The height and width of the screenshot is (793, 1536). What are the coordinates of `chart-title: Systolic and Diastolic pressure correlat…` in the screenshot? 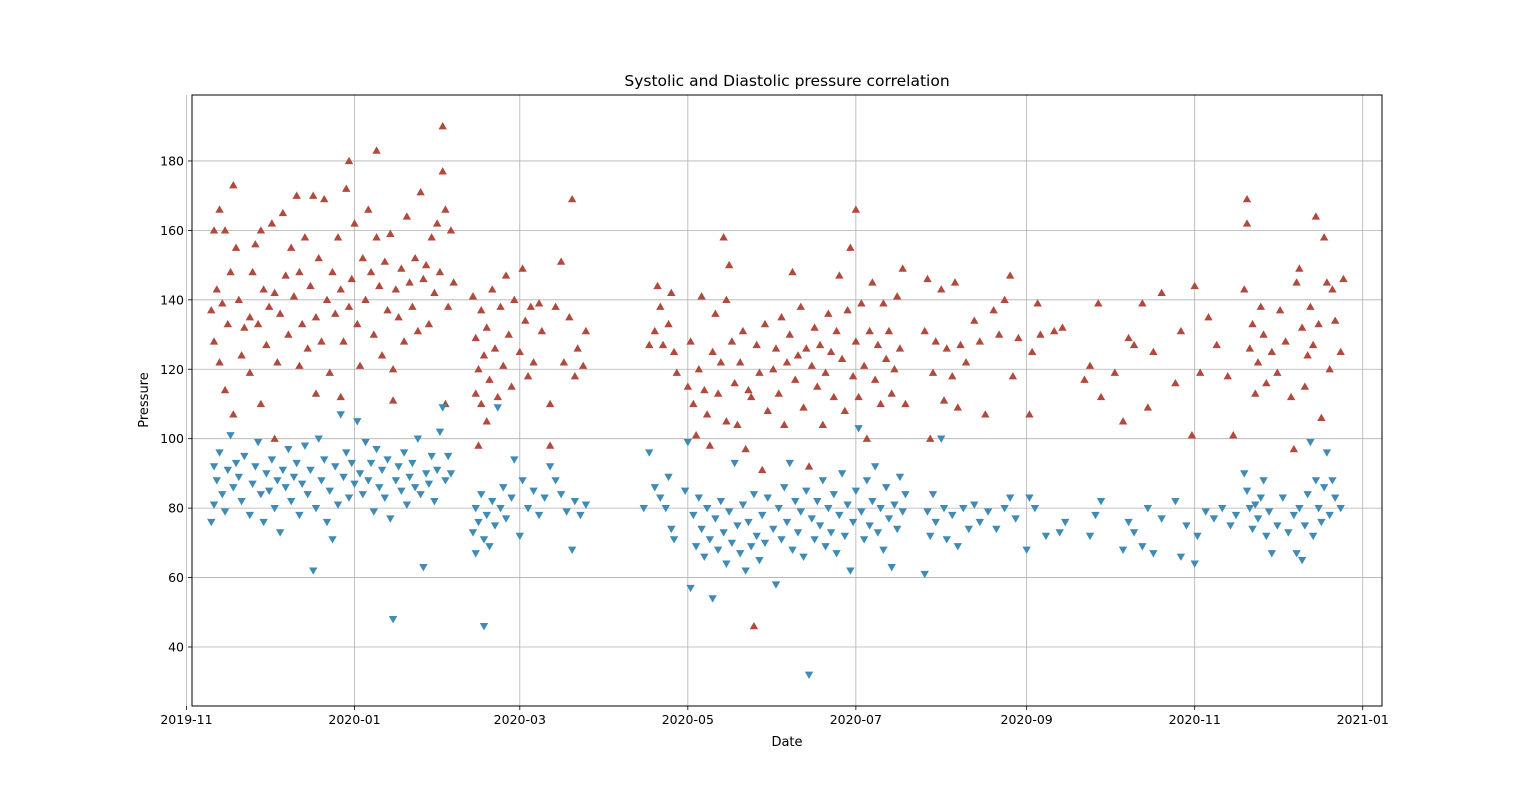 It's located at (786, 81).